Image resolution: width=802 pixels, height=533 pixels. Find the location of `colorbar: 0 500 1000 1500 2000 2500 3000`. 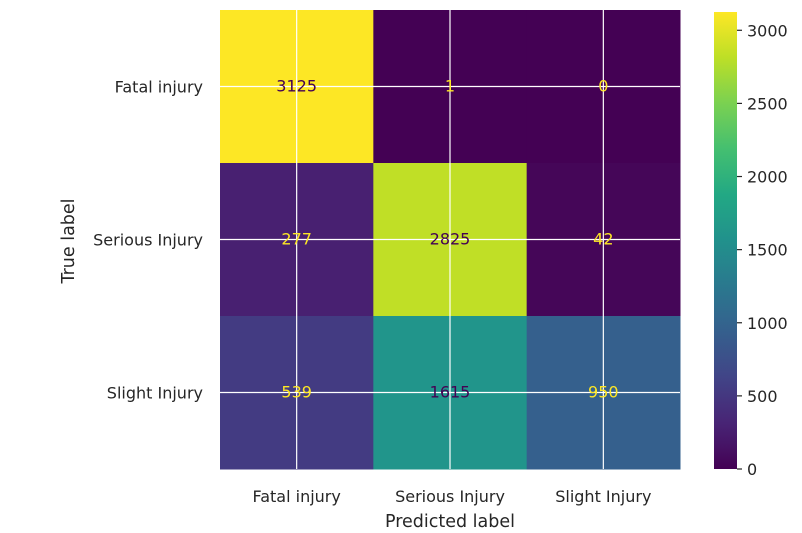

colorbar: 0 500 1000 1500 2000 2500 3000 is located at coordinates (751, 245).